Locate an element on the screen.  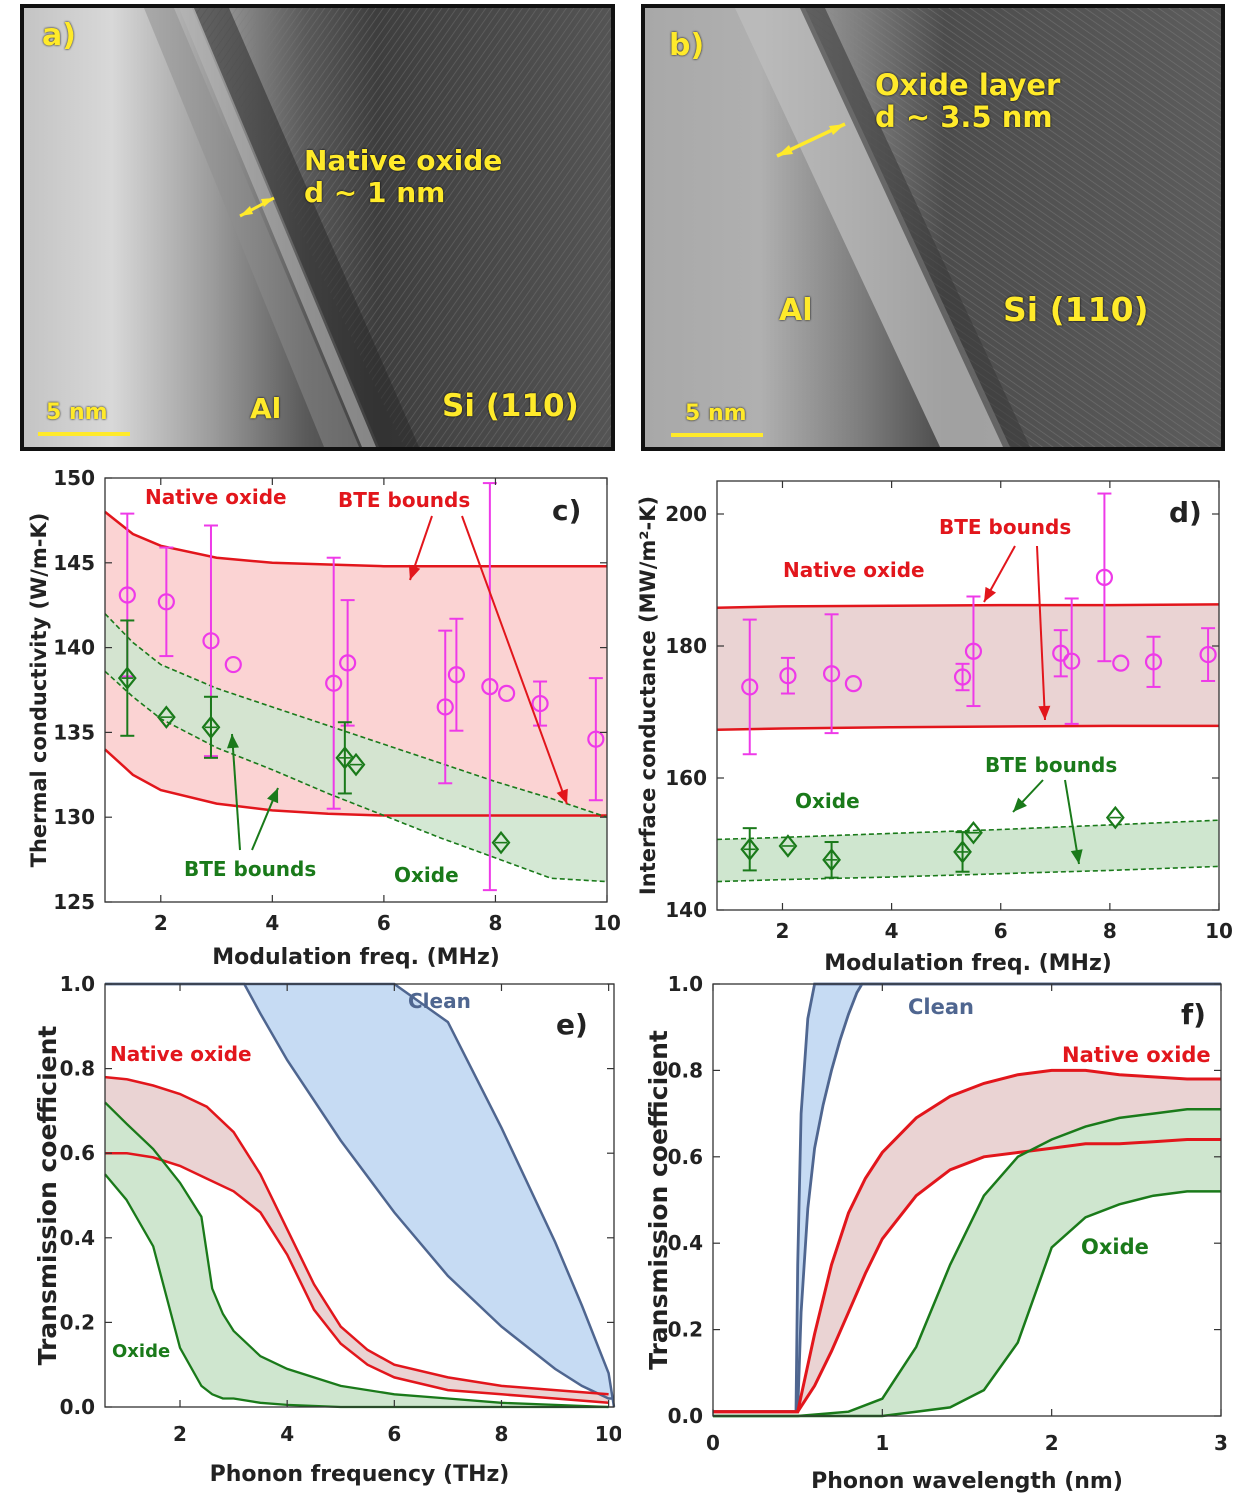
bte-lower-native-oxide is located at coordinates (355, 782).